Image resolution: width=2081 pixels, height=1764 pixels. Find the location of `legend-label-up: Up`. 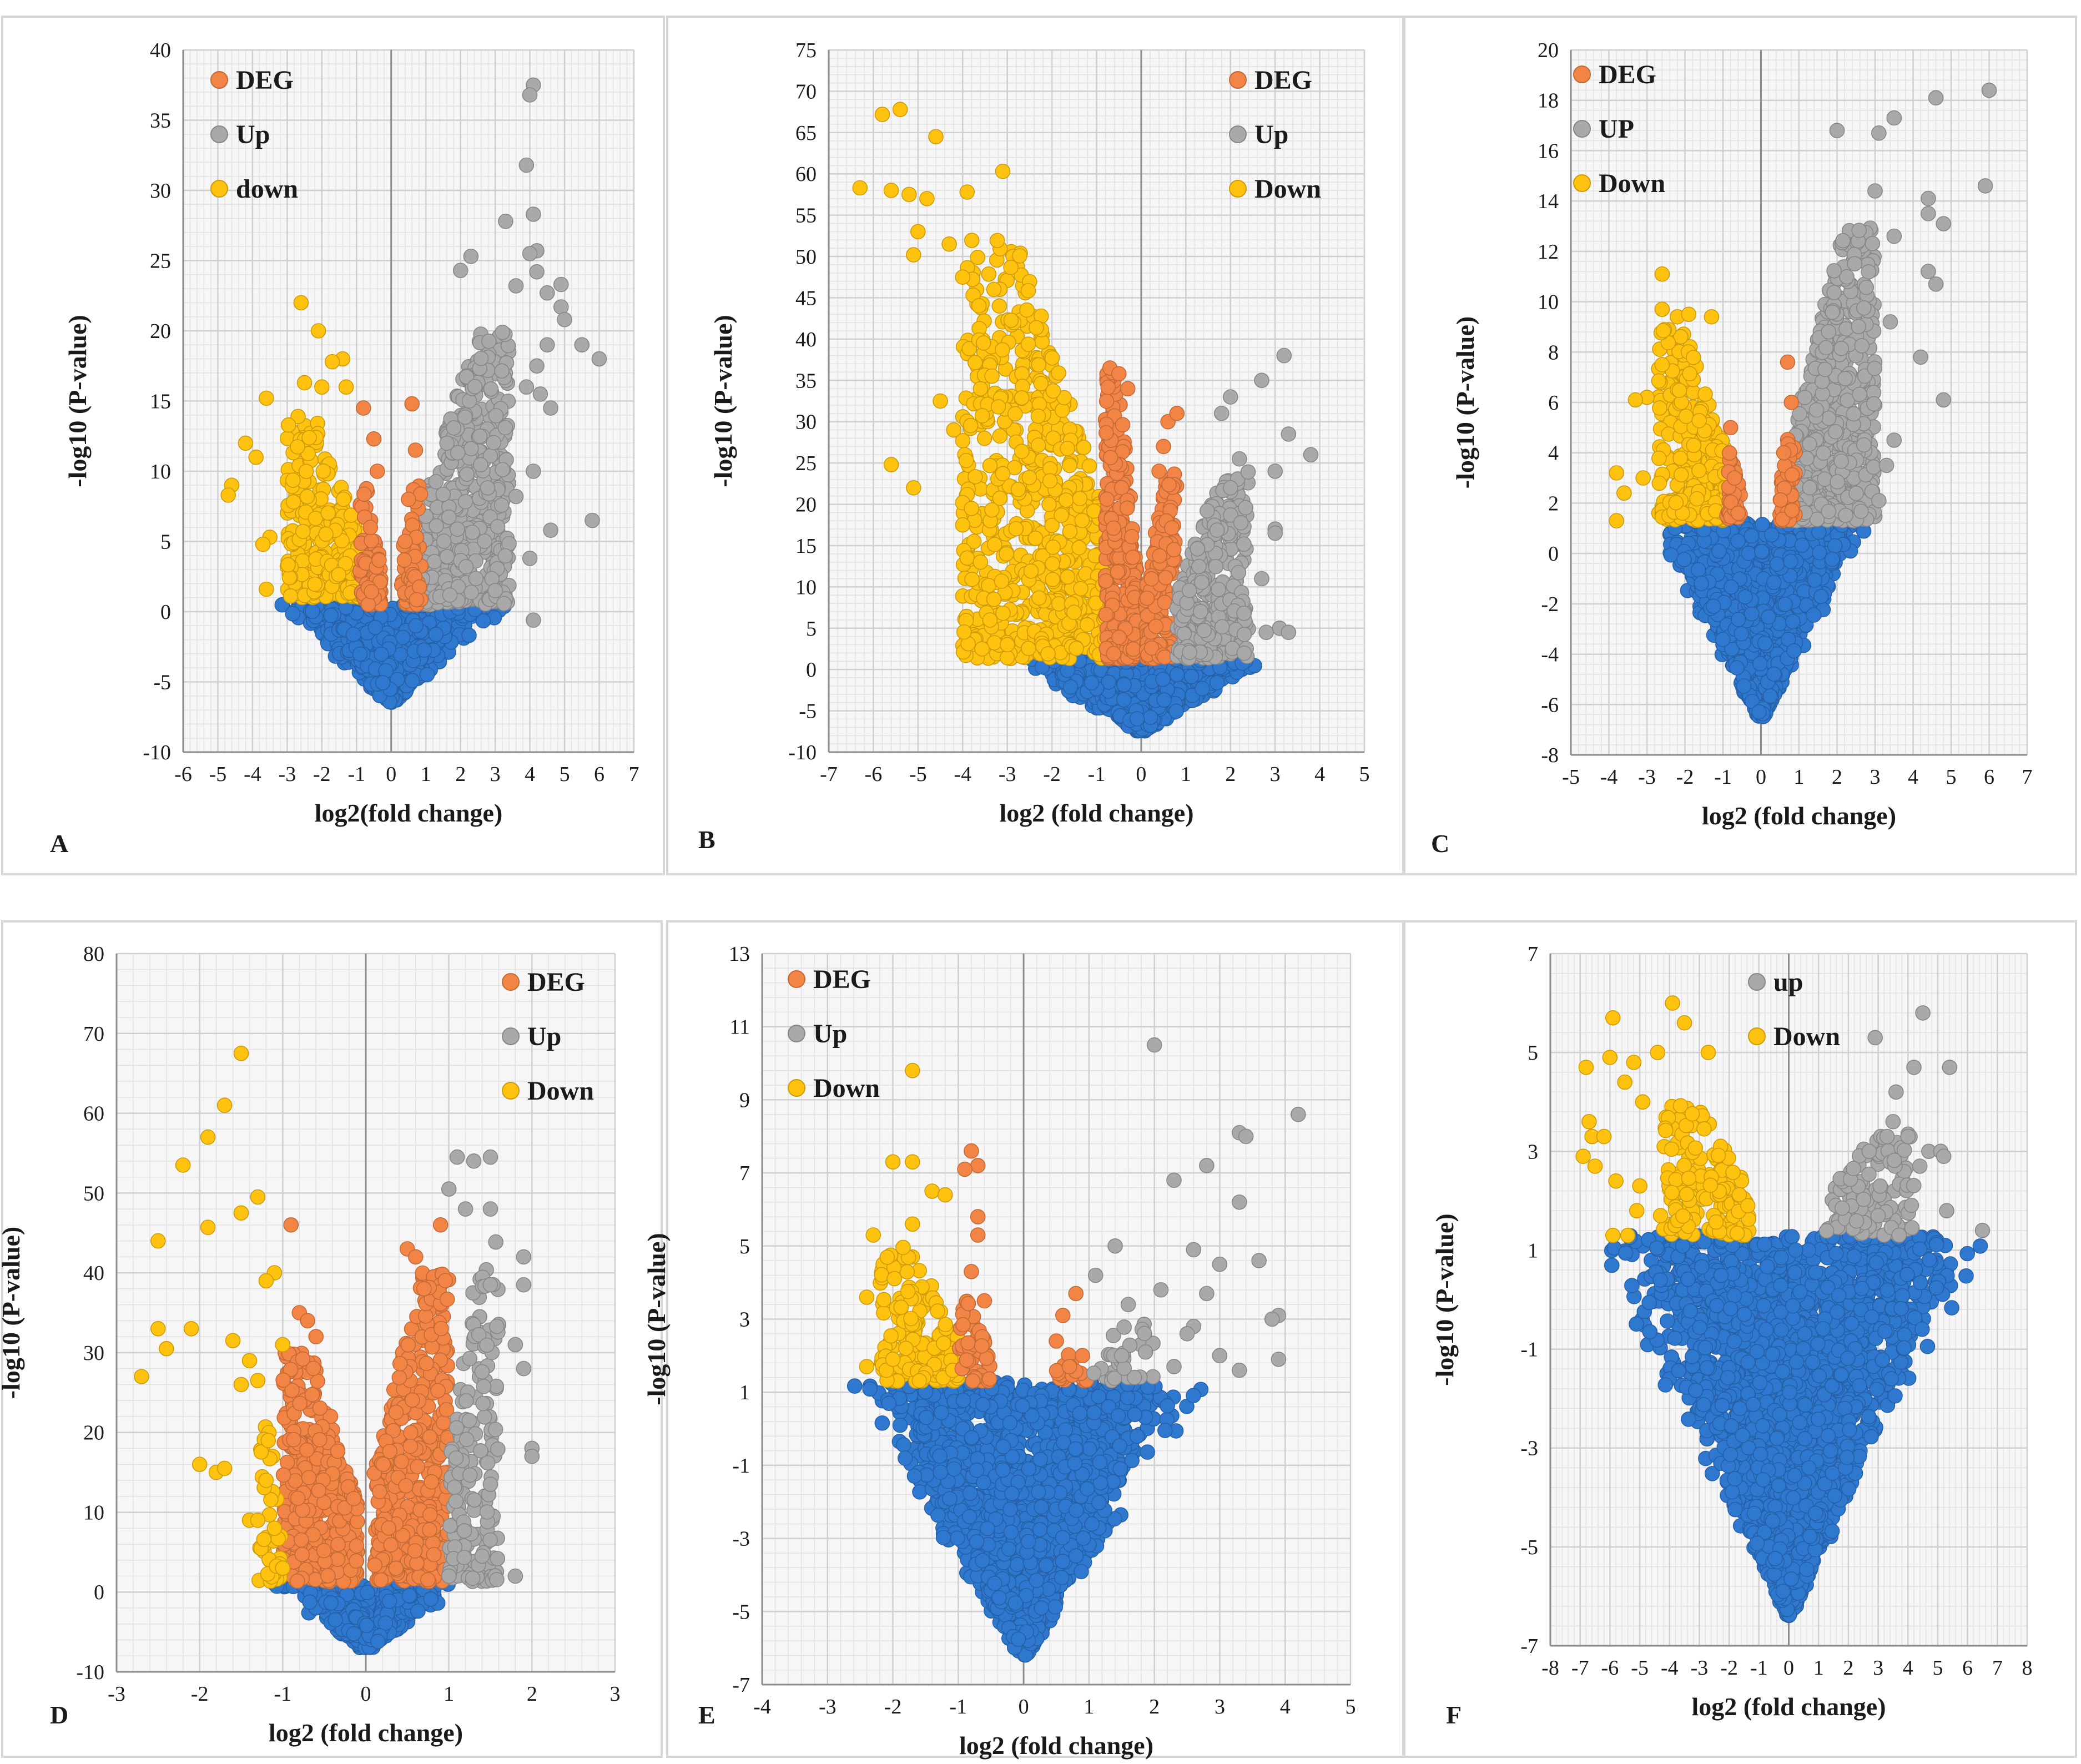

legend-label-up: Up is located at coordinates (253, 134).